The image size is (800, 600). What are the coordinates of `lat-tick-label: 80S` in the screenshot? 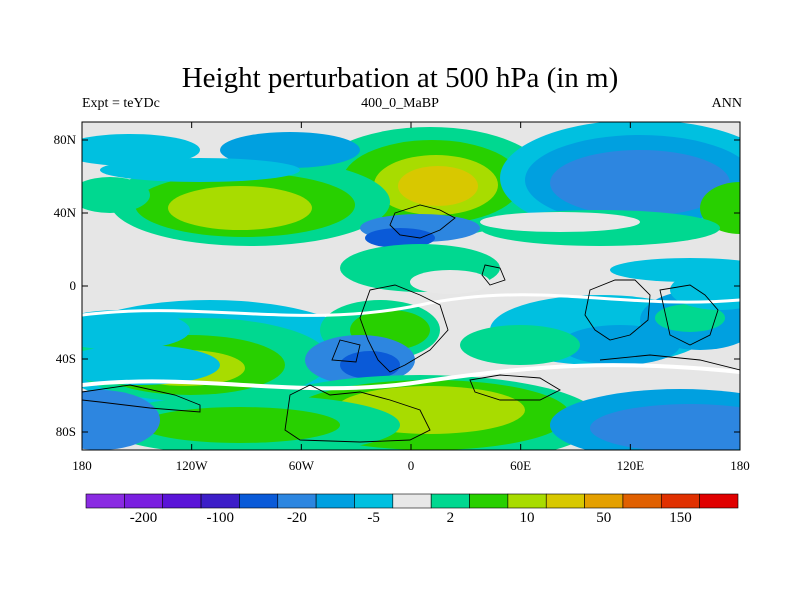 It's located at (65, 431).